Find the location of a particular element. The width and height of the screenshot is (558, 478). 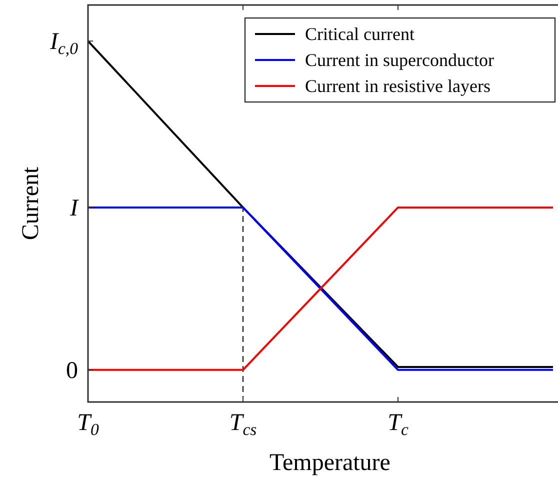

y-axis-title: Current is located at coordinates (31, 203).